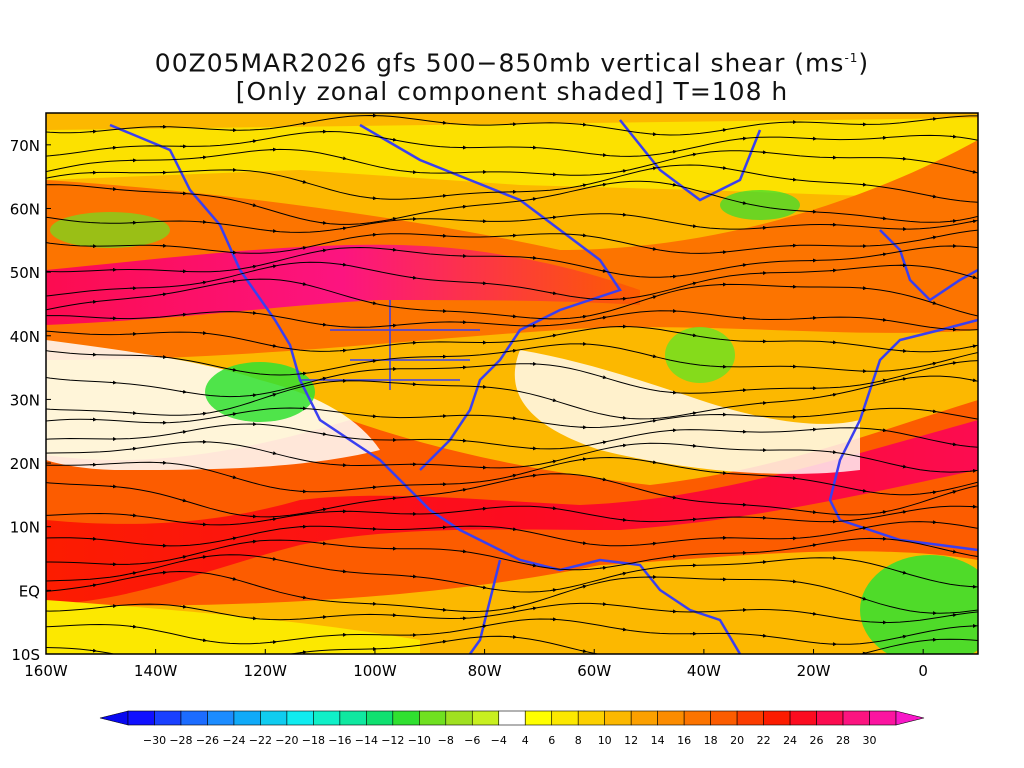  What do you see at coordinates (610, 596) in the screenshot?
I see `coastline-south-america-north` at bounding box center [610, 596].